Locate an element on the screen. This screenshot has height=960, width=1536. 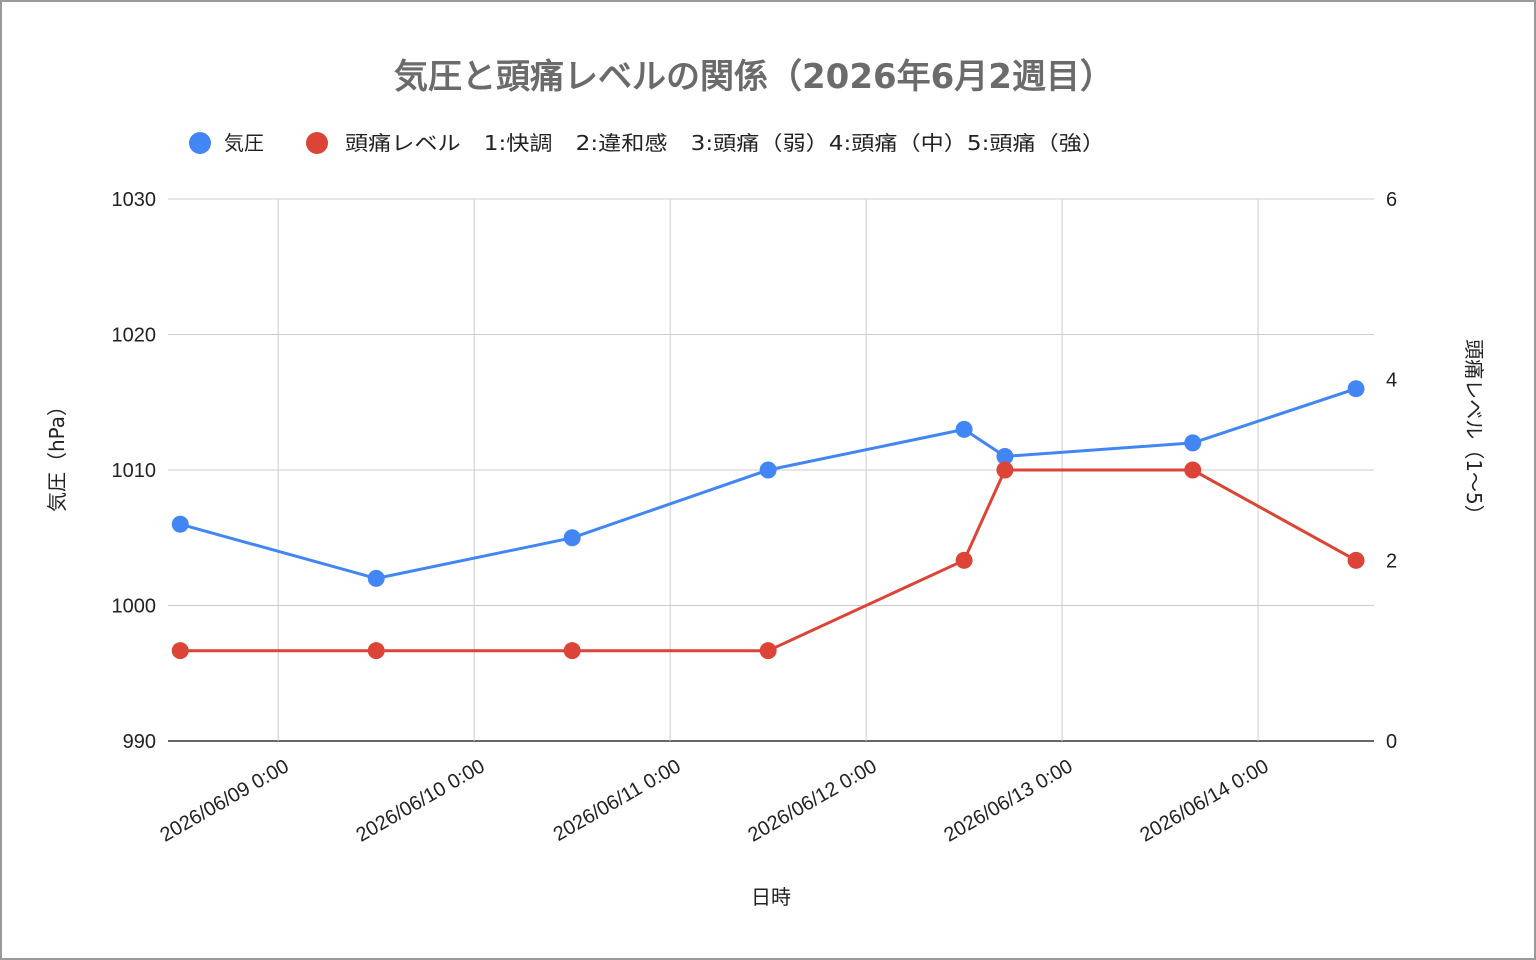
left-axis-ticks: 990 1000 1010 1020 1030 is located at coordinates (134, 471).